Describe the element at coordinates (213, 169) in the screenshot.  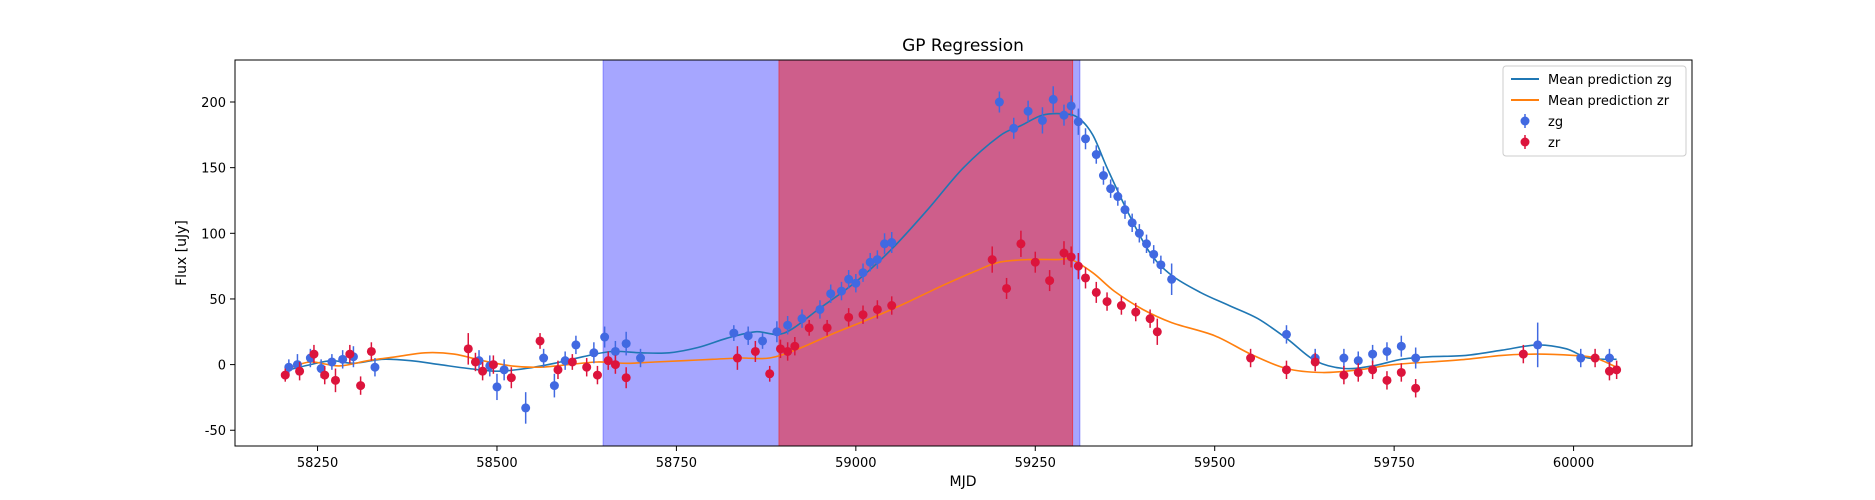
I see `y-tick-label: 150` at that location.